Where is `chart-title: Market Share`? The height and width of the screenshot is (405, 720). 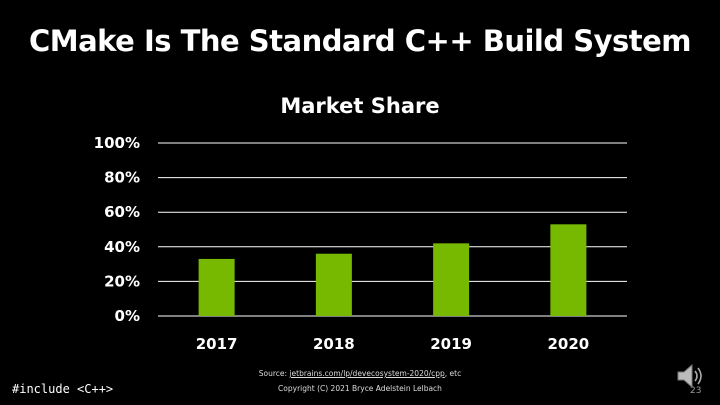 chart-title: Market Share is located at coordinates (360, 106).